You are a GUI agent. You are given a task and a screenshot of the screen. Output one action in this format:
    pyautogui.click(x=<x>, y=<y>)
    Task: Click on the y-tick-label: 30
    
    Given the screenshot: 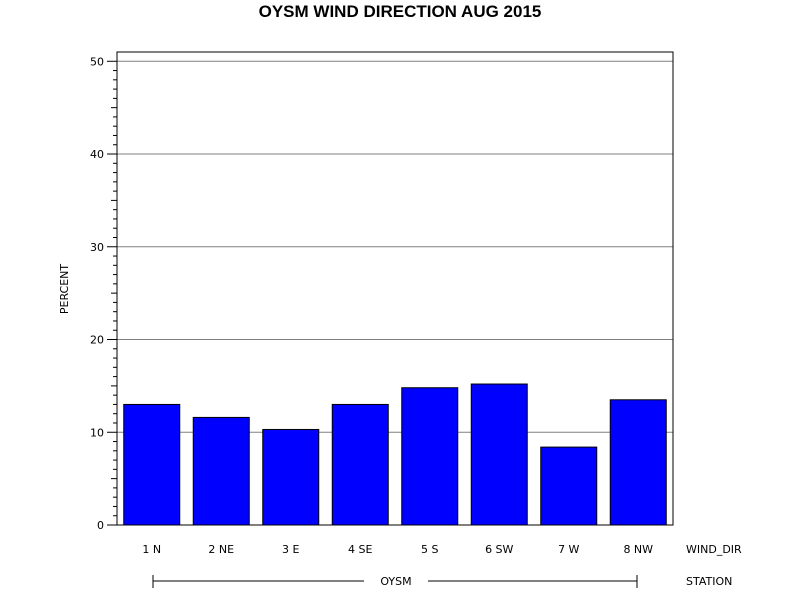 What is the action you would take?
    pyautogui.click(x=97, y=247)
    